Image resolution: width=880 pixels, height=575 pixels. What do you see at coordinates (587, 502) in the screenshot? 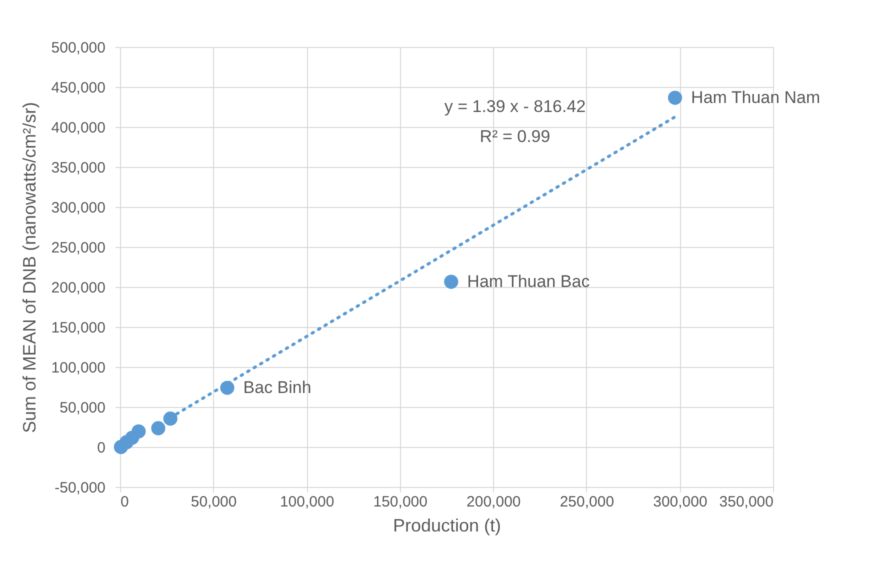
I see `x-tick-label: 250,000` at bounding box center [587, 502].